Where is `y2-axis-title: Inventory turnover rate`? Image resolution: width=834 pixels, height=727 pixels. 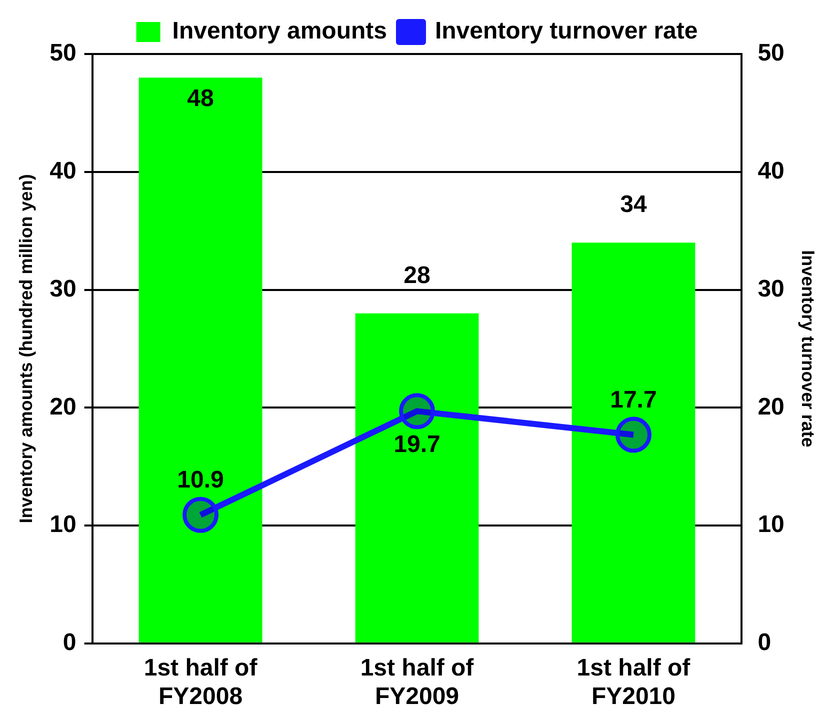
y2-axis-title: Inventory turnover rate is located at coordinates (808, 349).